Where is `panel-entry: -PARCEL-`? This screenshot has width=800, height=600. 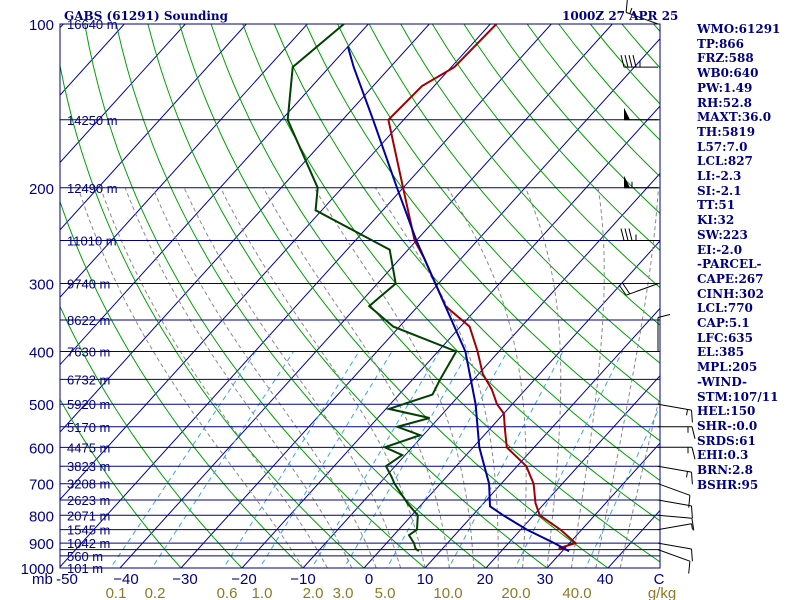 panel-entry: -PARCEL- is located at coordinates (729, 264).